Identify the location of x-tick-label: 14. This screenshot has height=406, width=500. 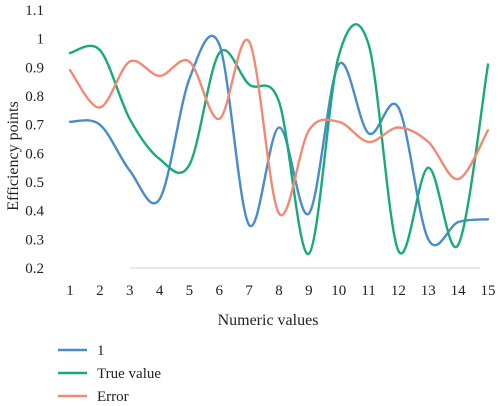
(459, 291).